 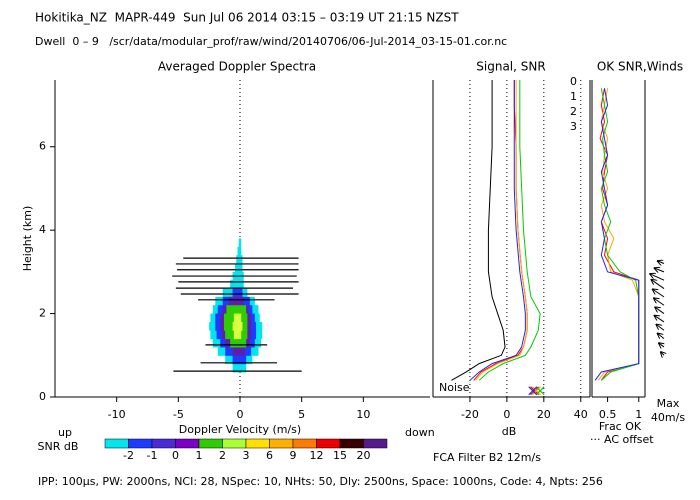 What do you see at coordinates (27, 239) in the screenshot?
I see `y-axis-label: Height (km)` at bounding box center [27, 239].